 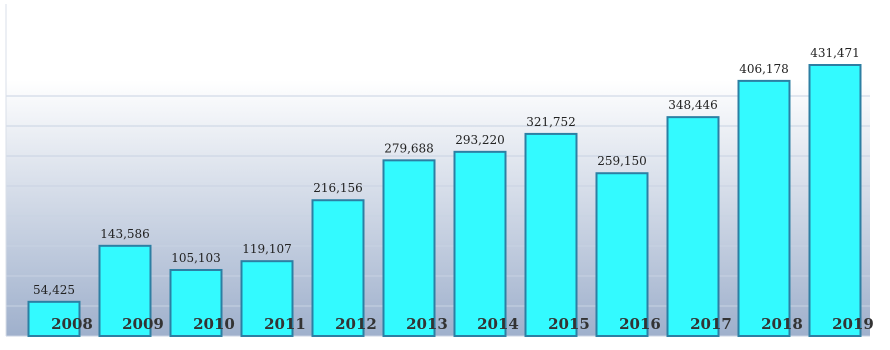 I want to click on category-label-2009: 2009, so click(x=143, y=324).